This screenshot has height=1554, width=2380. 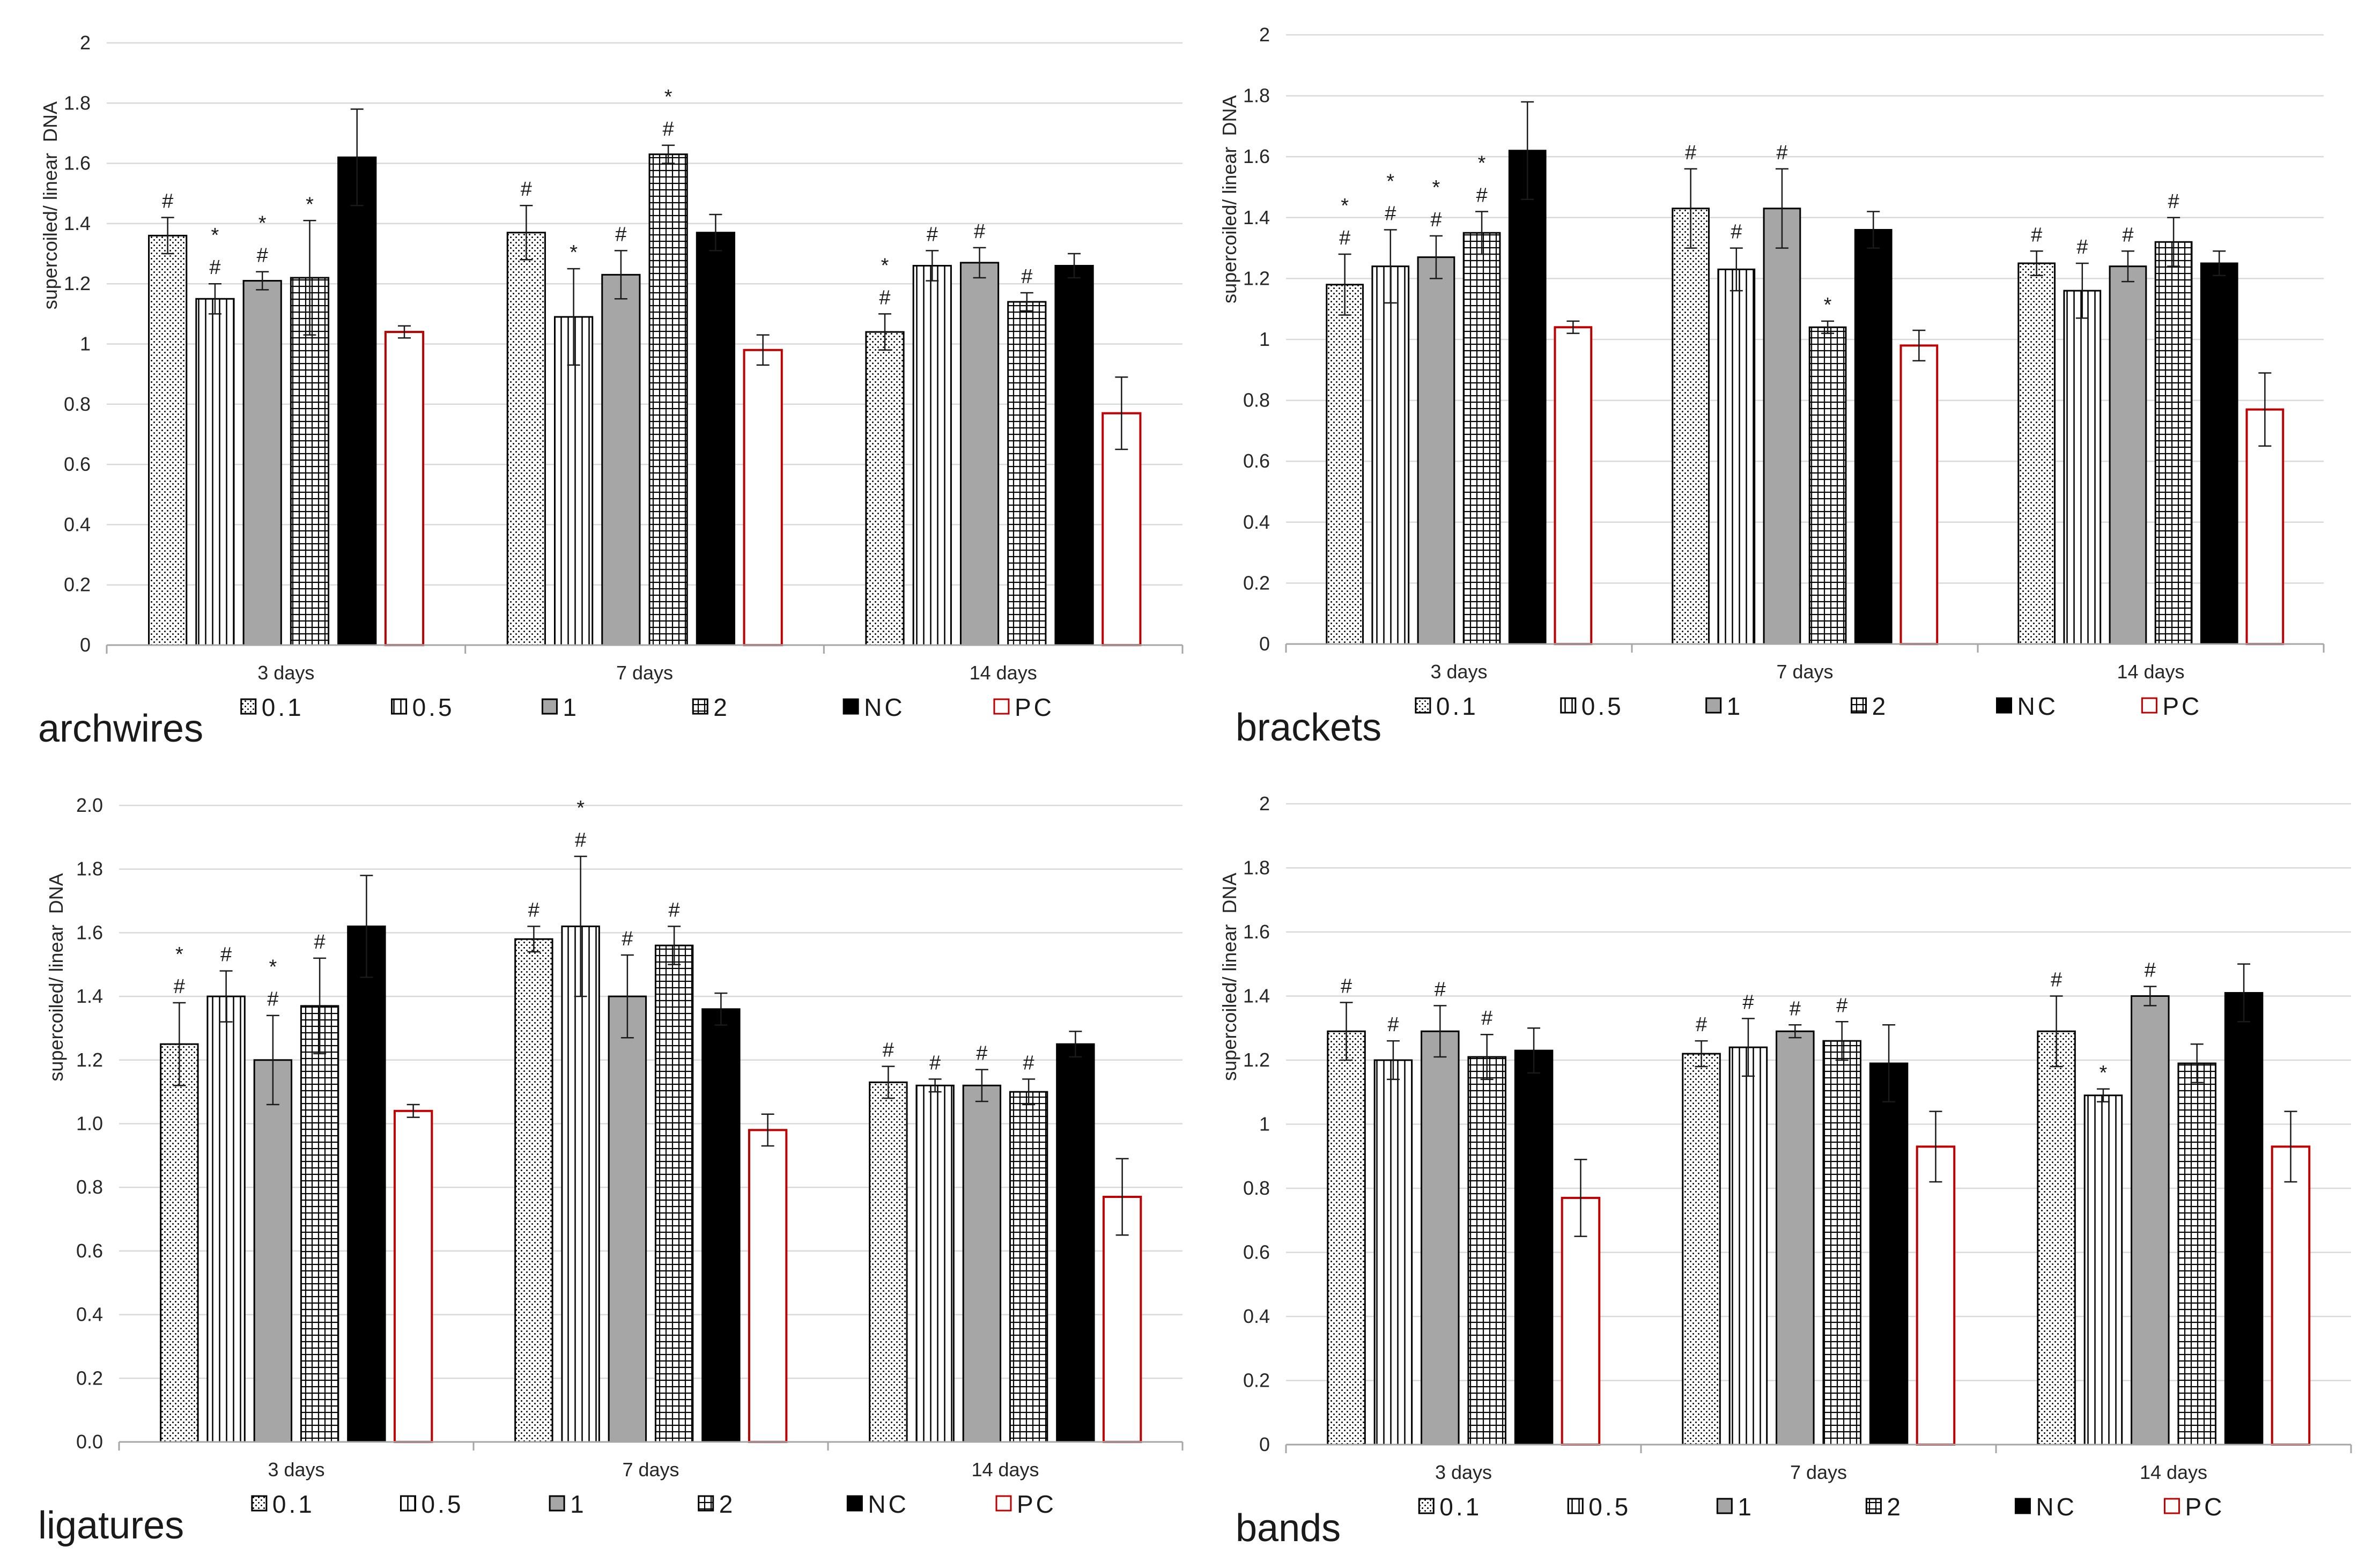 I want to click on y-tick-label: 0, so click(x=85, y=645).